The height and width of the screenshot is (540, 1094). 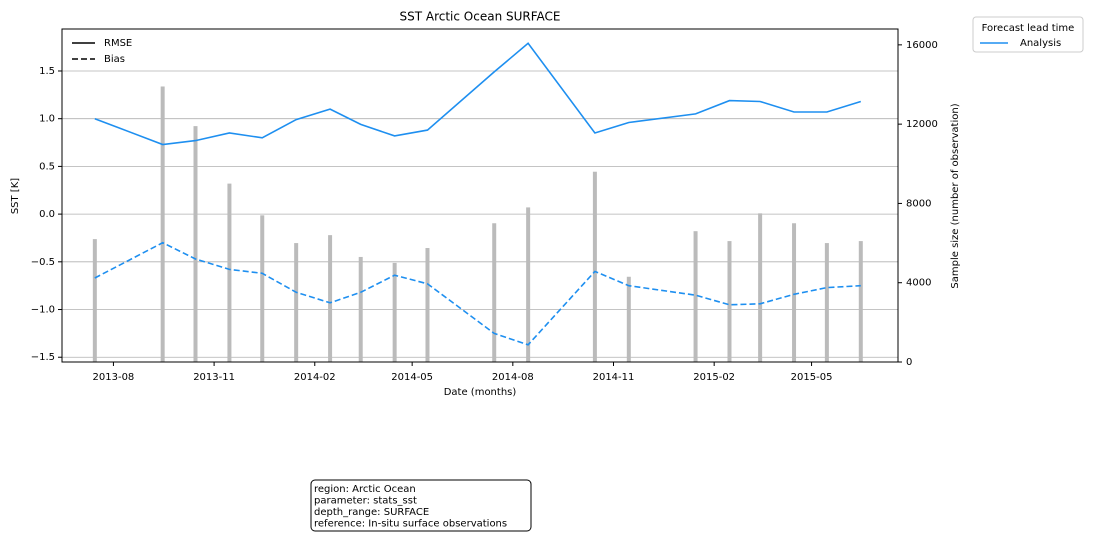 What do you see at coordinates (371, 512) in the screenshot?
I see `annotation-line: depth_range: SURFACE` at bounding box center [371, 512].